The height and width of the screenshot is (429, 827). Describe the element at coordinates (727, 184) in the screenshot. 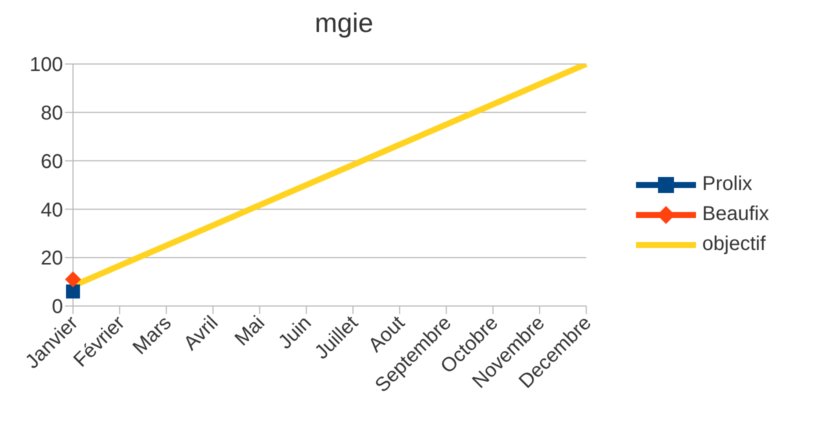

I see `legend-label: Prolix` at that location.